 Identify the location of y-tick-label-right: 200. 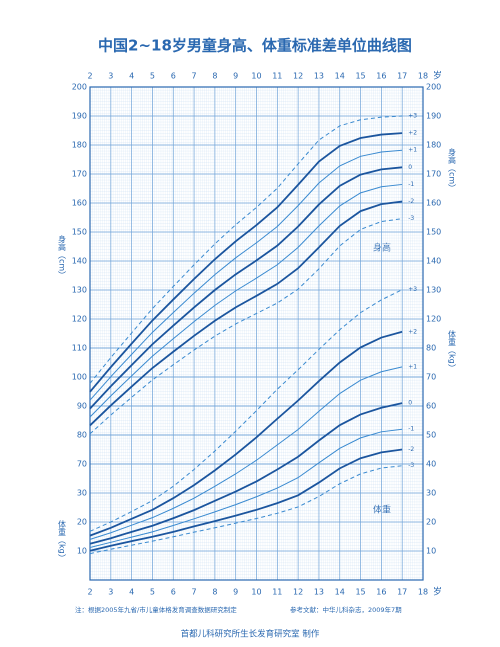
(433, 87).